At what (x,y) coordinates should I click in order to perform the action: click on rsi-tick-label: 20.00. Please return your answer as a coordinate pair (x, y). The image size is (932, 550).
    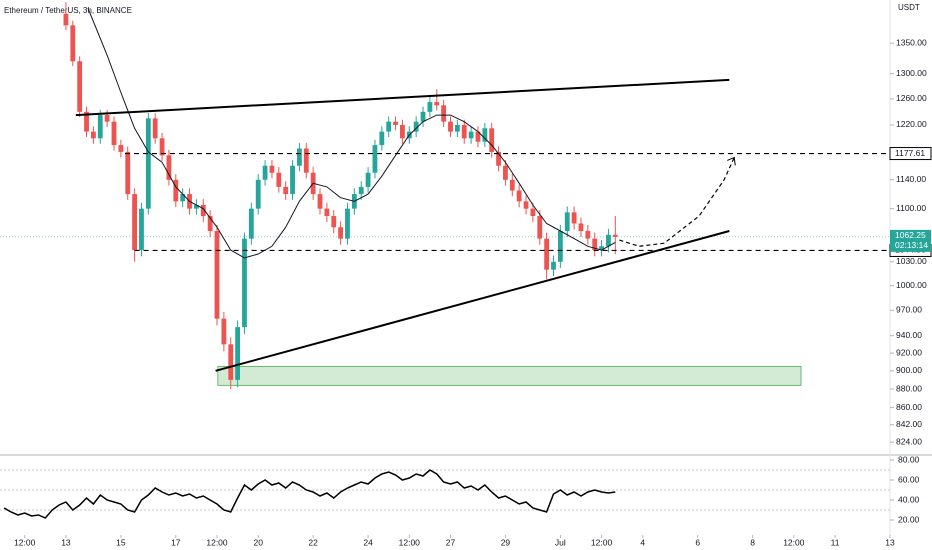
    Looking at the image, I should click on (909, 519).